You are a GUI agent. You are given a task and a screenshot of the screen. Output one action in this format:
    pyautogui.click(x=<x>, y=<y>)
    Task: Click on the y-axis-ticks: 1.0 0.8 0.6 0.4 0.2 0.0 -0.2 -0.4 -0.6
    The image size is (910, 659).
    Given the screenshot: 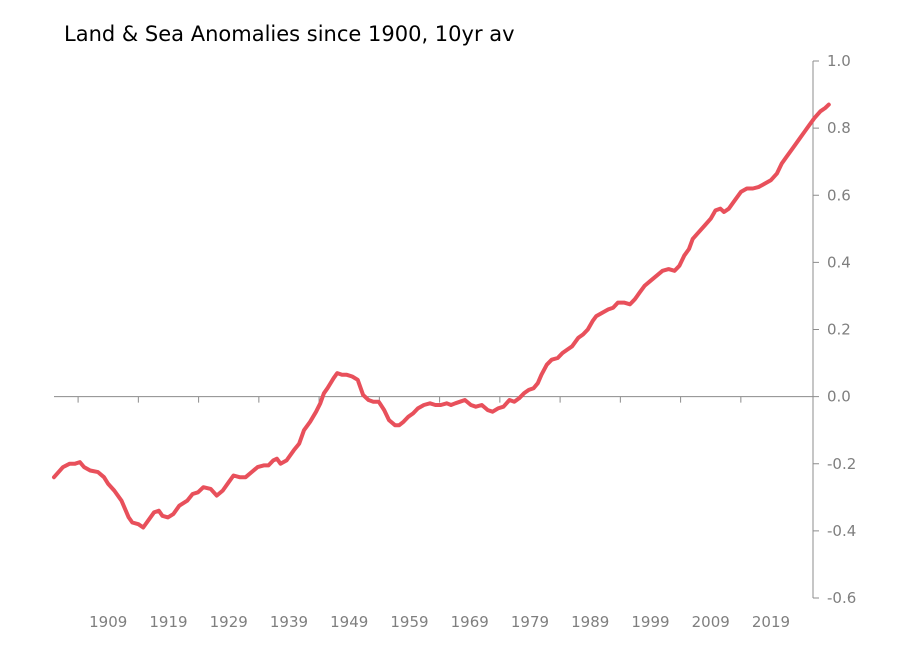 What is the action you would take?
    pyautogui.click(x=834, y=329)
    